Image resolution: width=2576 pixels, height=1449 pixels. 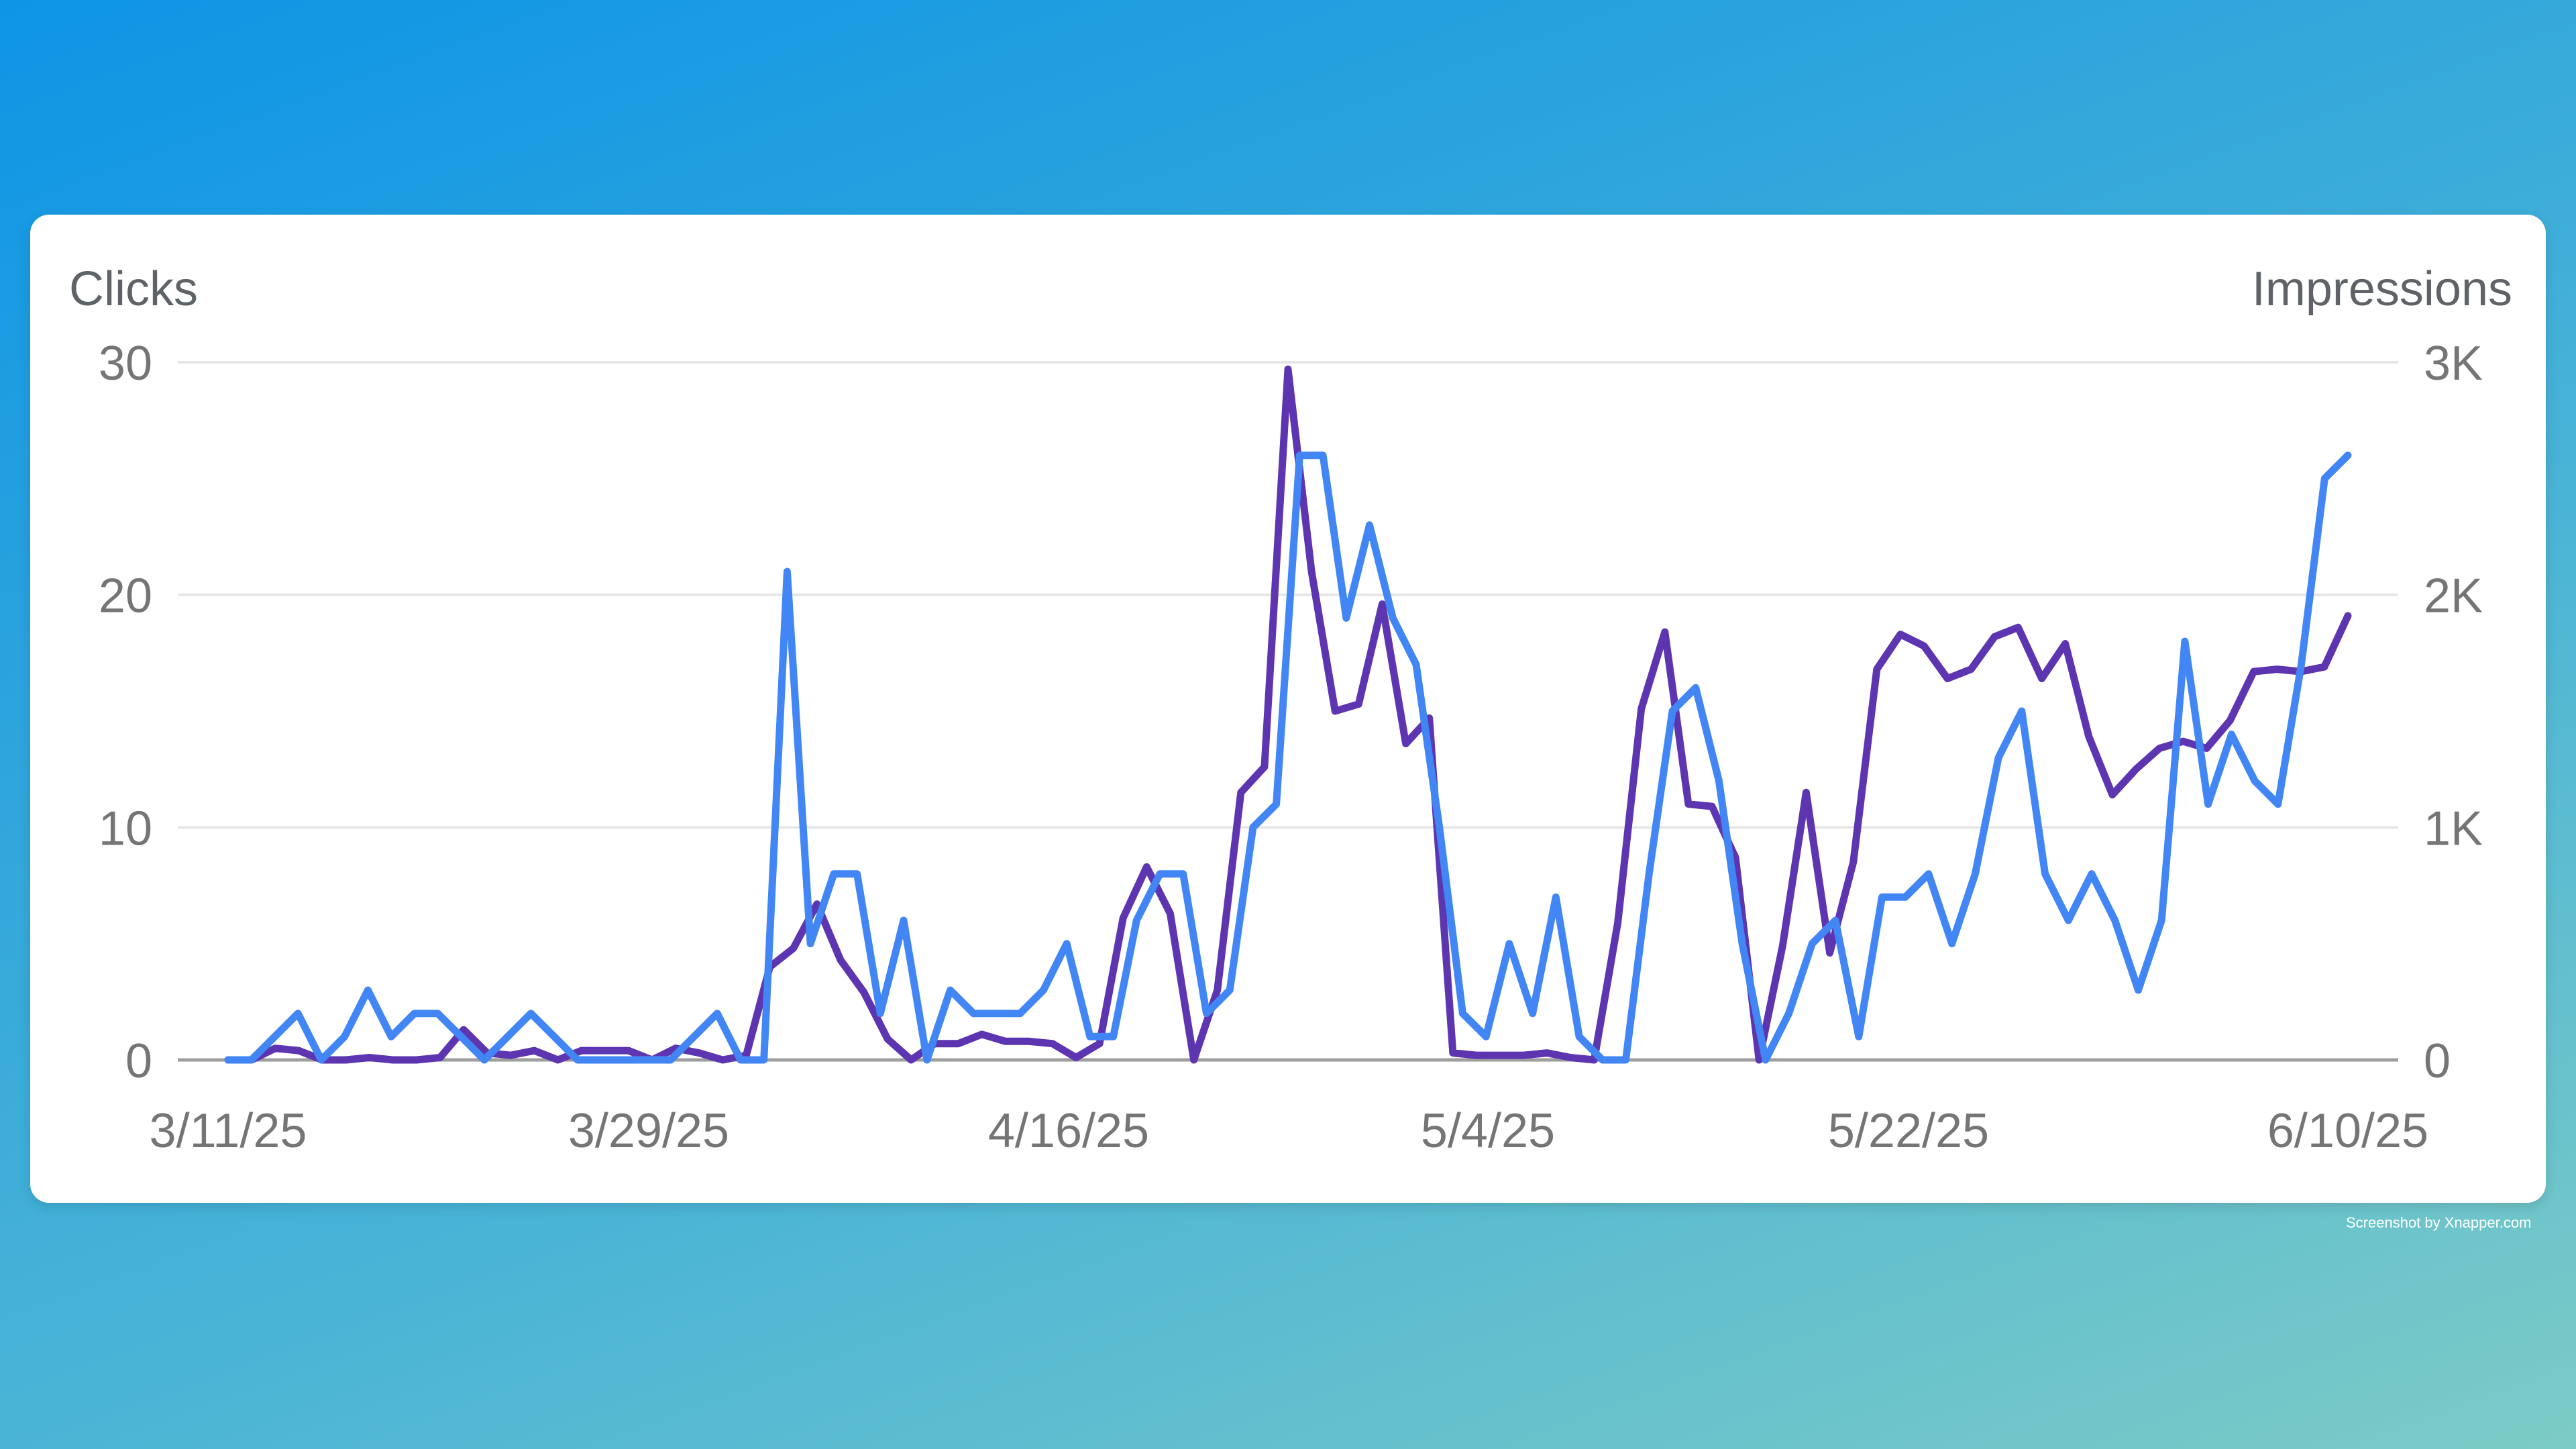 What do you see at coordinates (2453, 596) in the screenshot?
I see `y-tick-label-right: 2K` at bounding box center [2453, 596].